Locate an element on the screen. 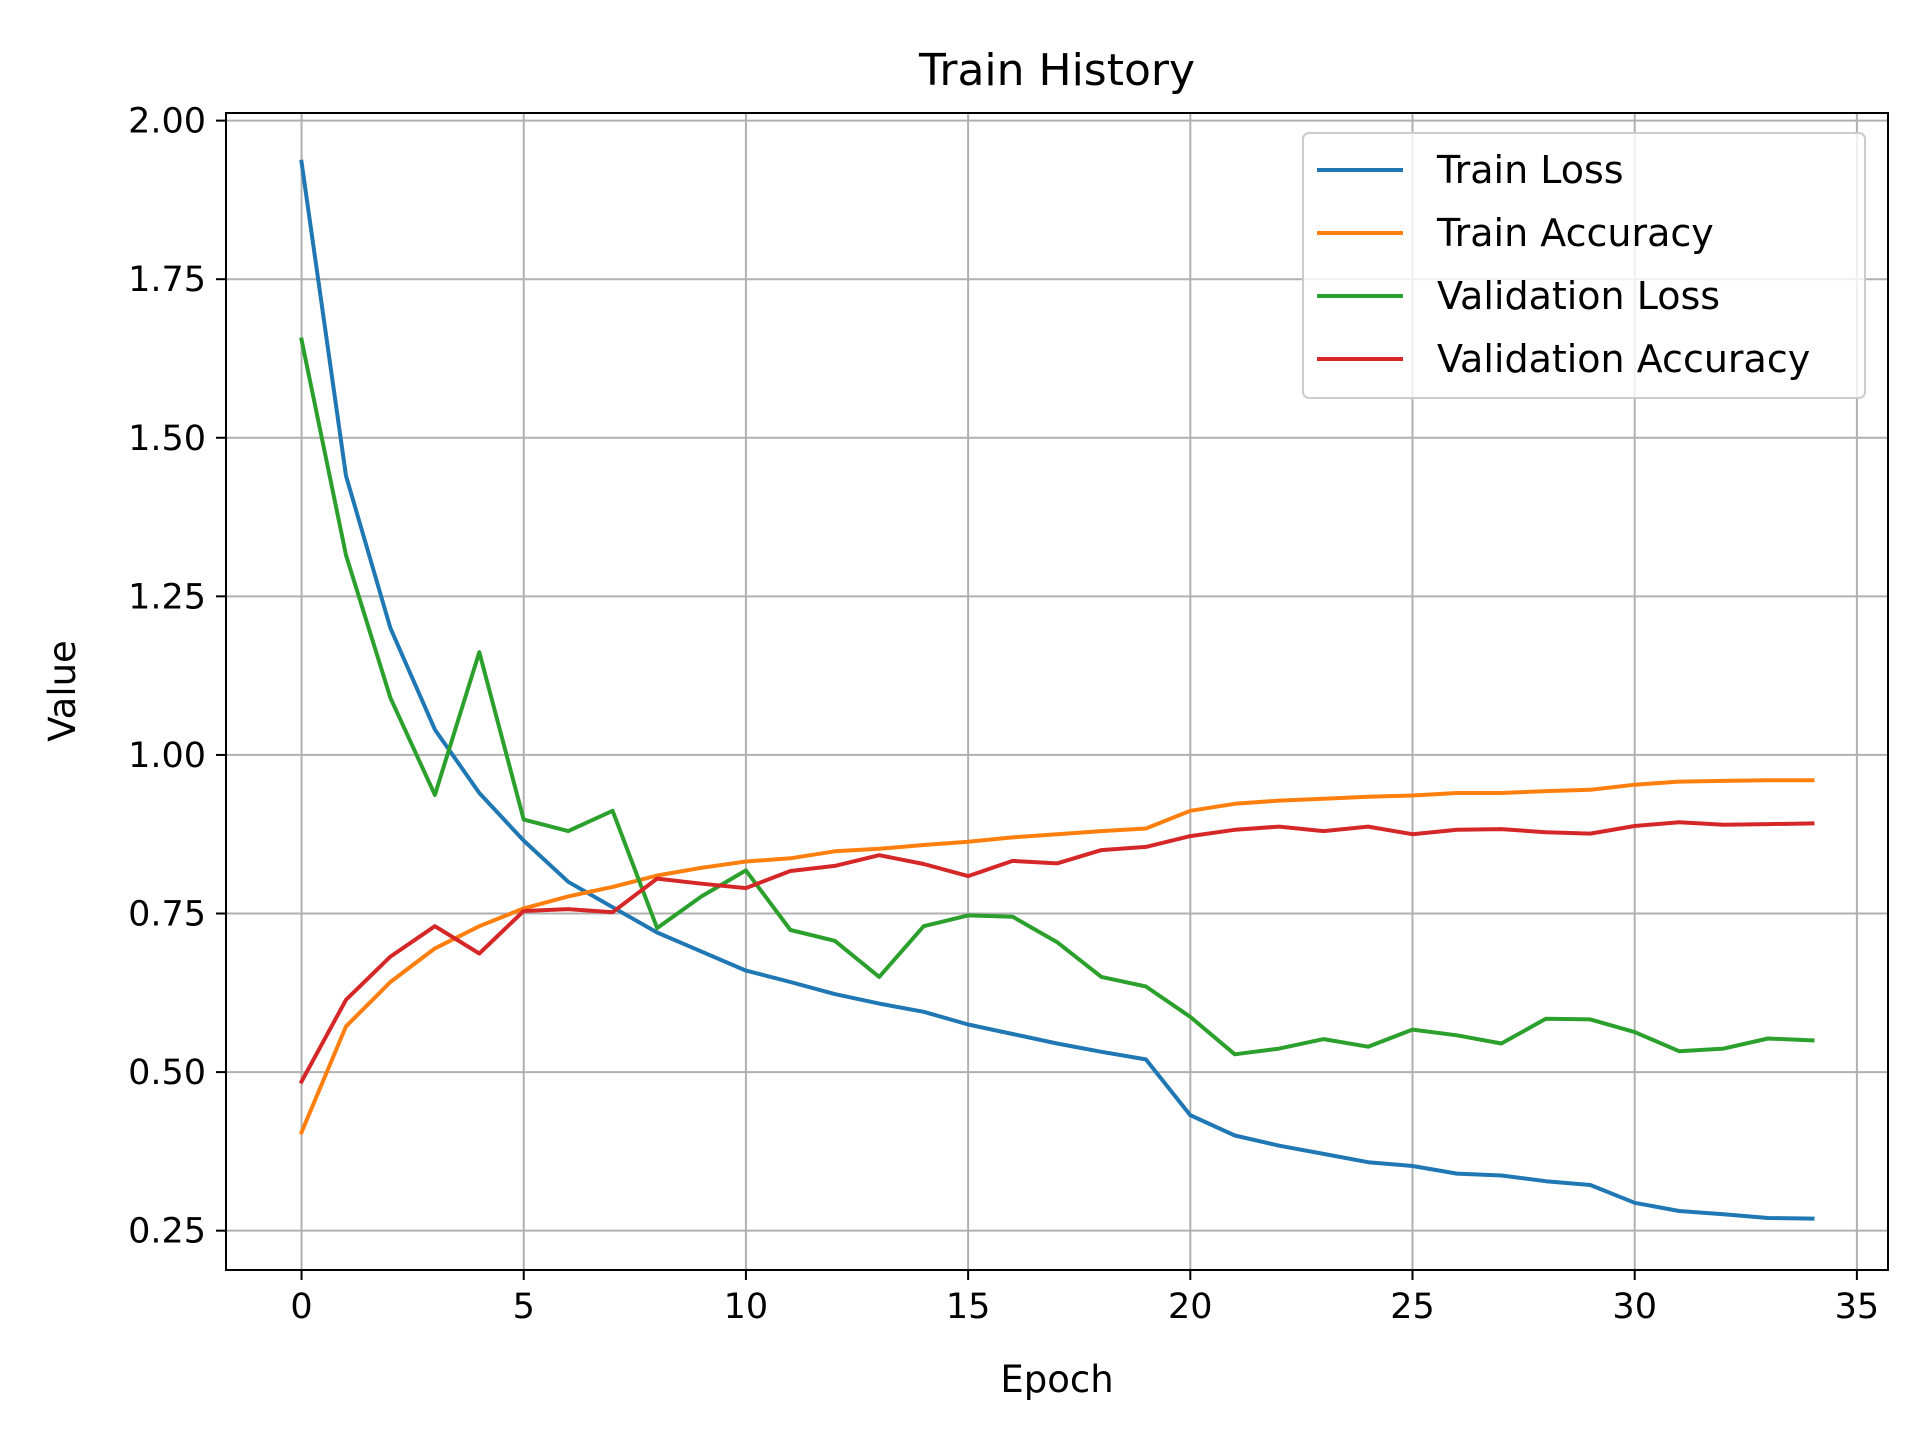  y-tick-label: 1.75 is located at coordinates (167, 280).